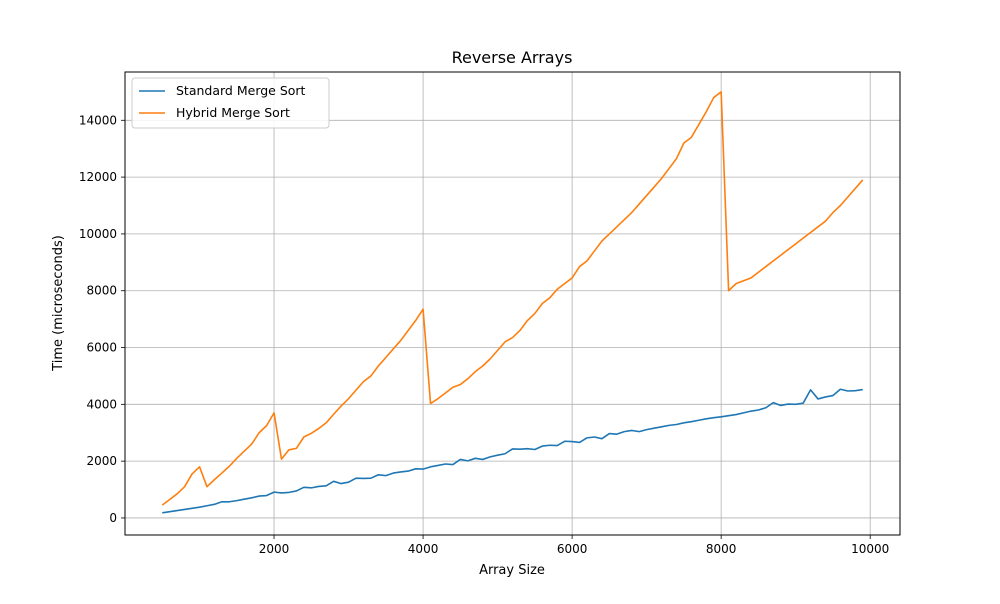 This screenshot has width=1000, height=604. I want to click on y-tick-label: 10000, so click(98, 234).